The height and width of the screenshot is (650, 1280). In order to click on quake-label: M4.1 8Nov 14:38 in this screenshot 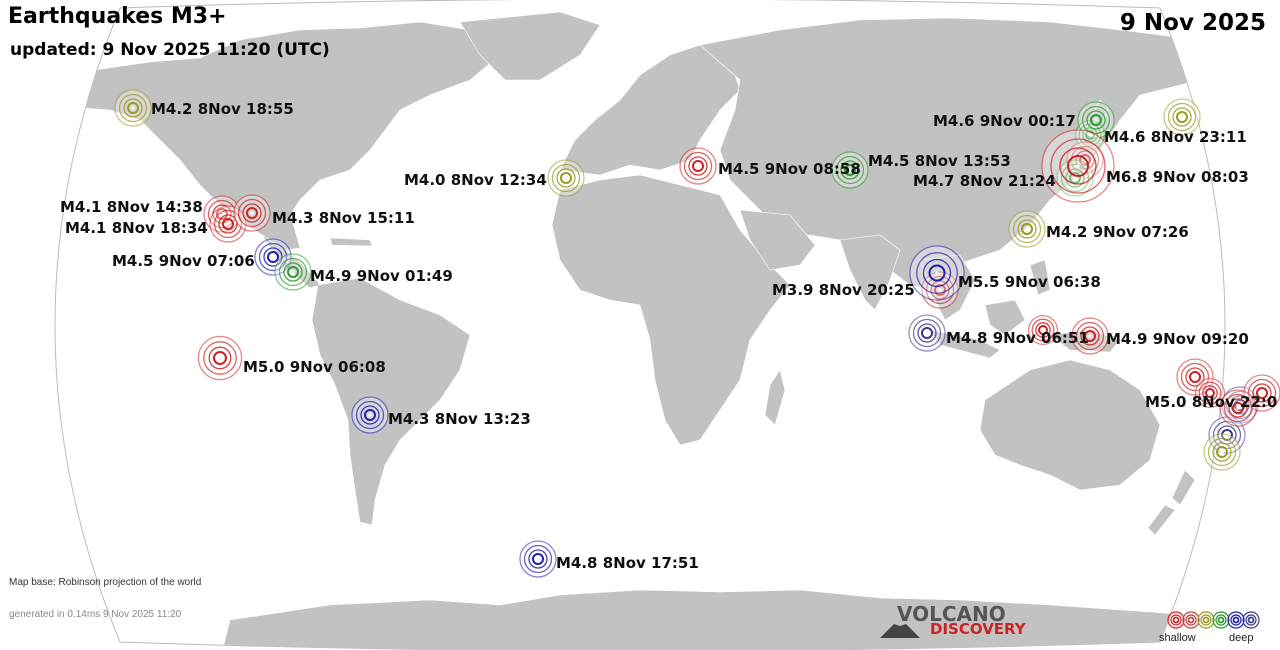, I will do `click(131, 207)`.